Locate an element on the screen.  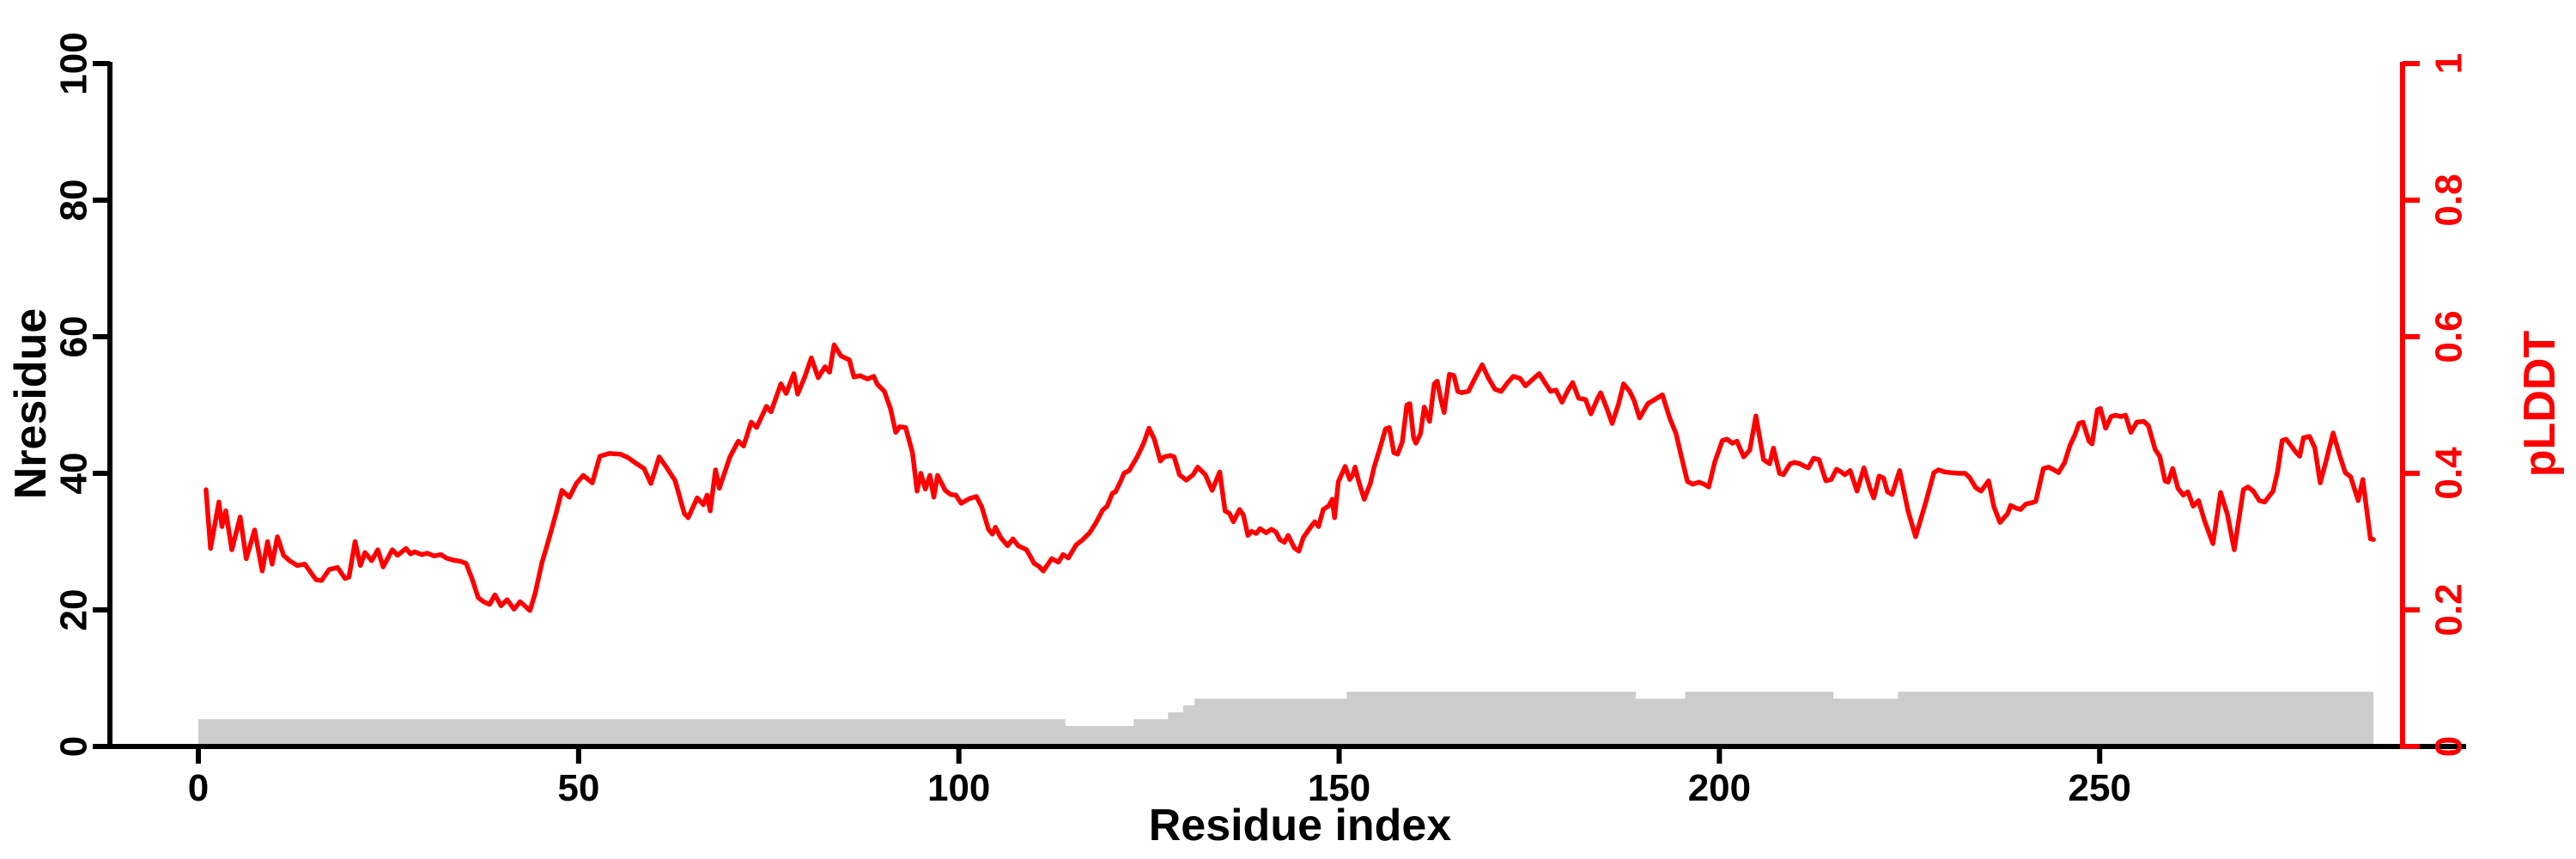
x-tick-label: 0 is located at coordinates (198, 788).